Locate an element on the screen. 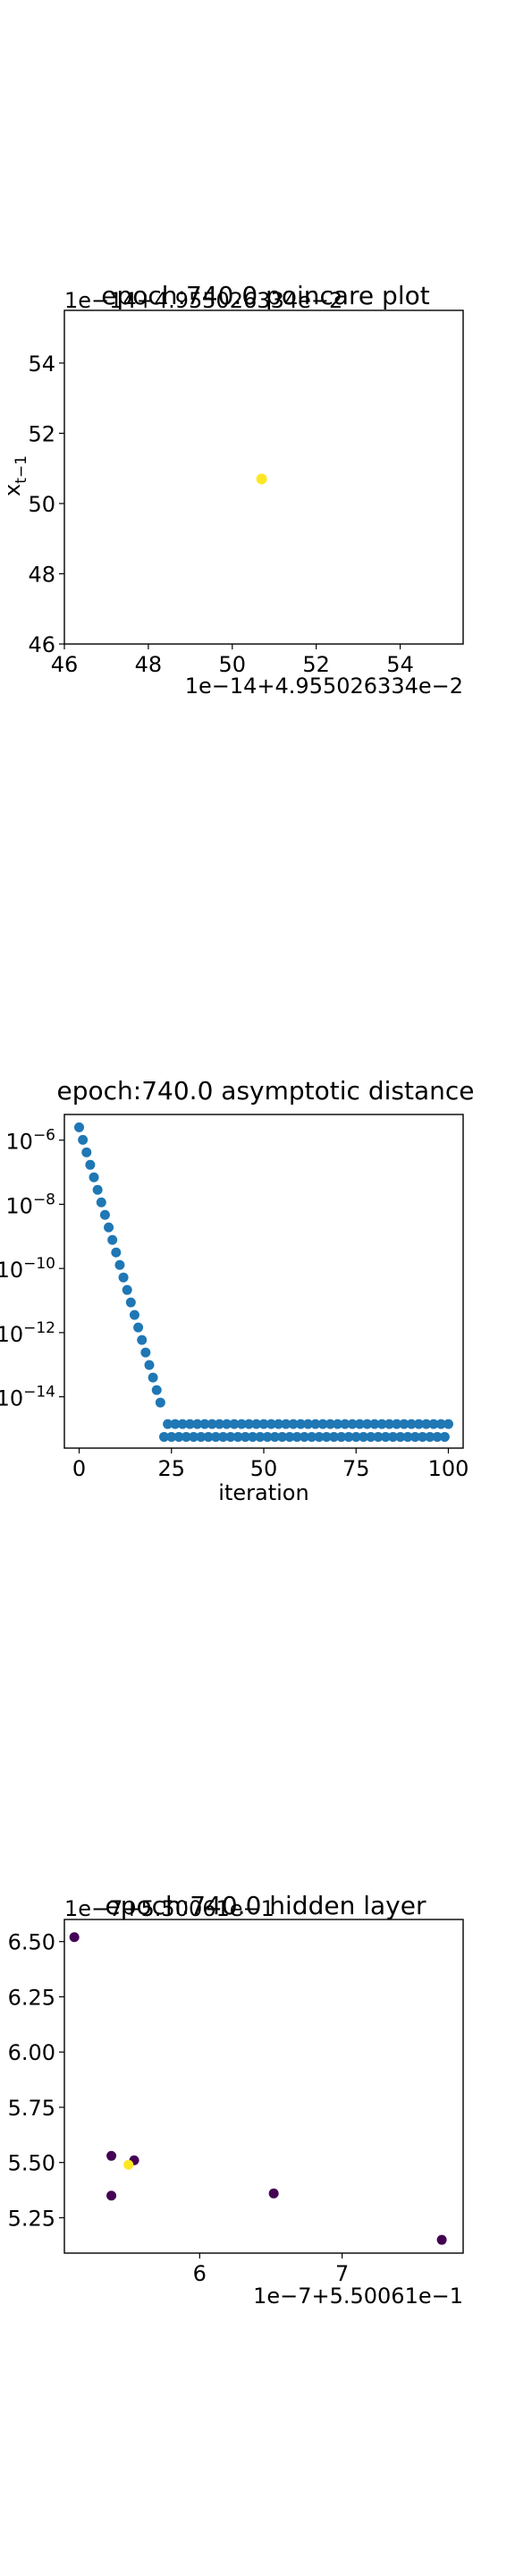 The width and height of the screenshot is (515, 2576). poincare-plot-frame is located at coordinates (263, 477).